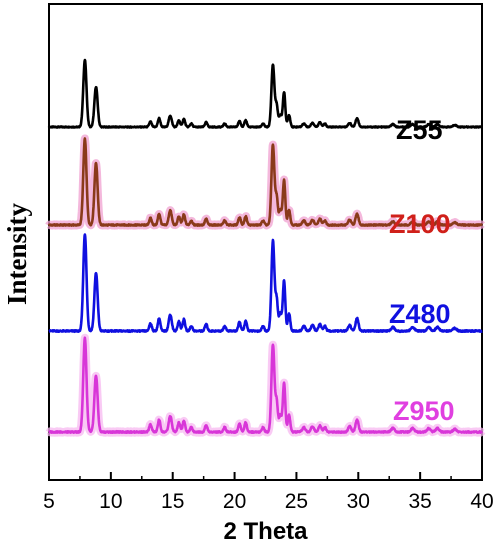 Image resolution: width=499 pixels, height=550 pixels. Describe the element at coordinates (265, 182) in the screenshot. I see `series-line-z100` at that location.